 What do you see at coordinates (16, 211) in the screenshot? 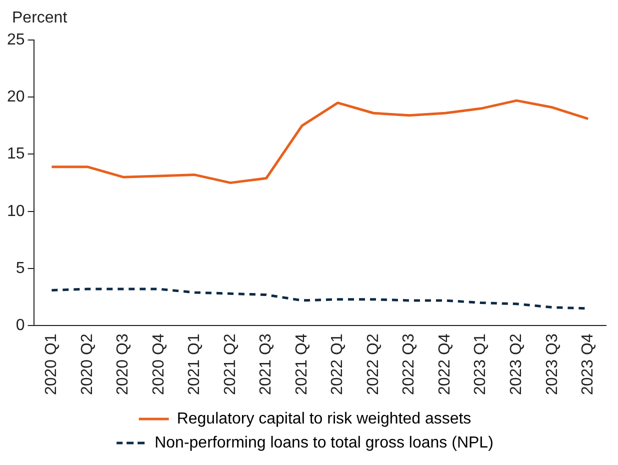
I see `y-tick-label: 10` at bounding box center [16, 211].